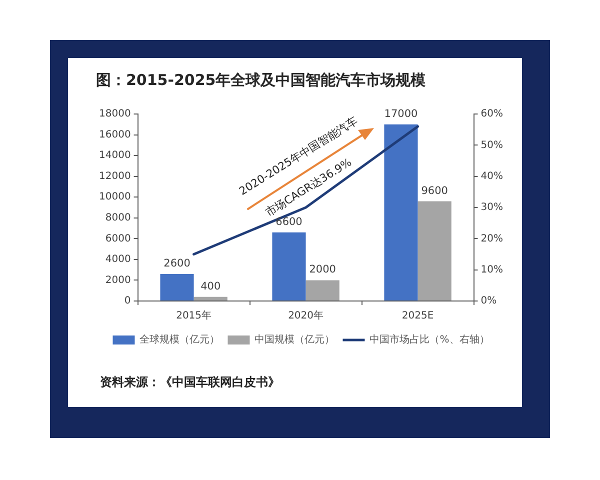  Describe the element at coordinates (430, 340) in the screenshot. I see `legend-label: 中国市场占比（%、右轴）` at that location.